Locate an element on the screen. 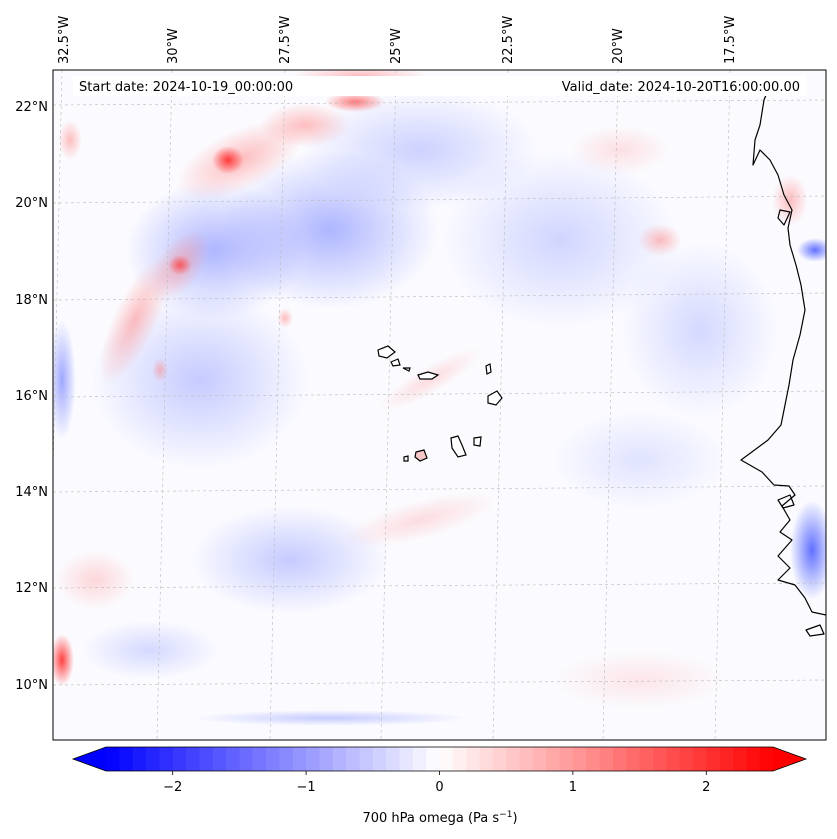  coastlines is located at coordinates (783, 360).